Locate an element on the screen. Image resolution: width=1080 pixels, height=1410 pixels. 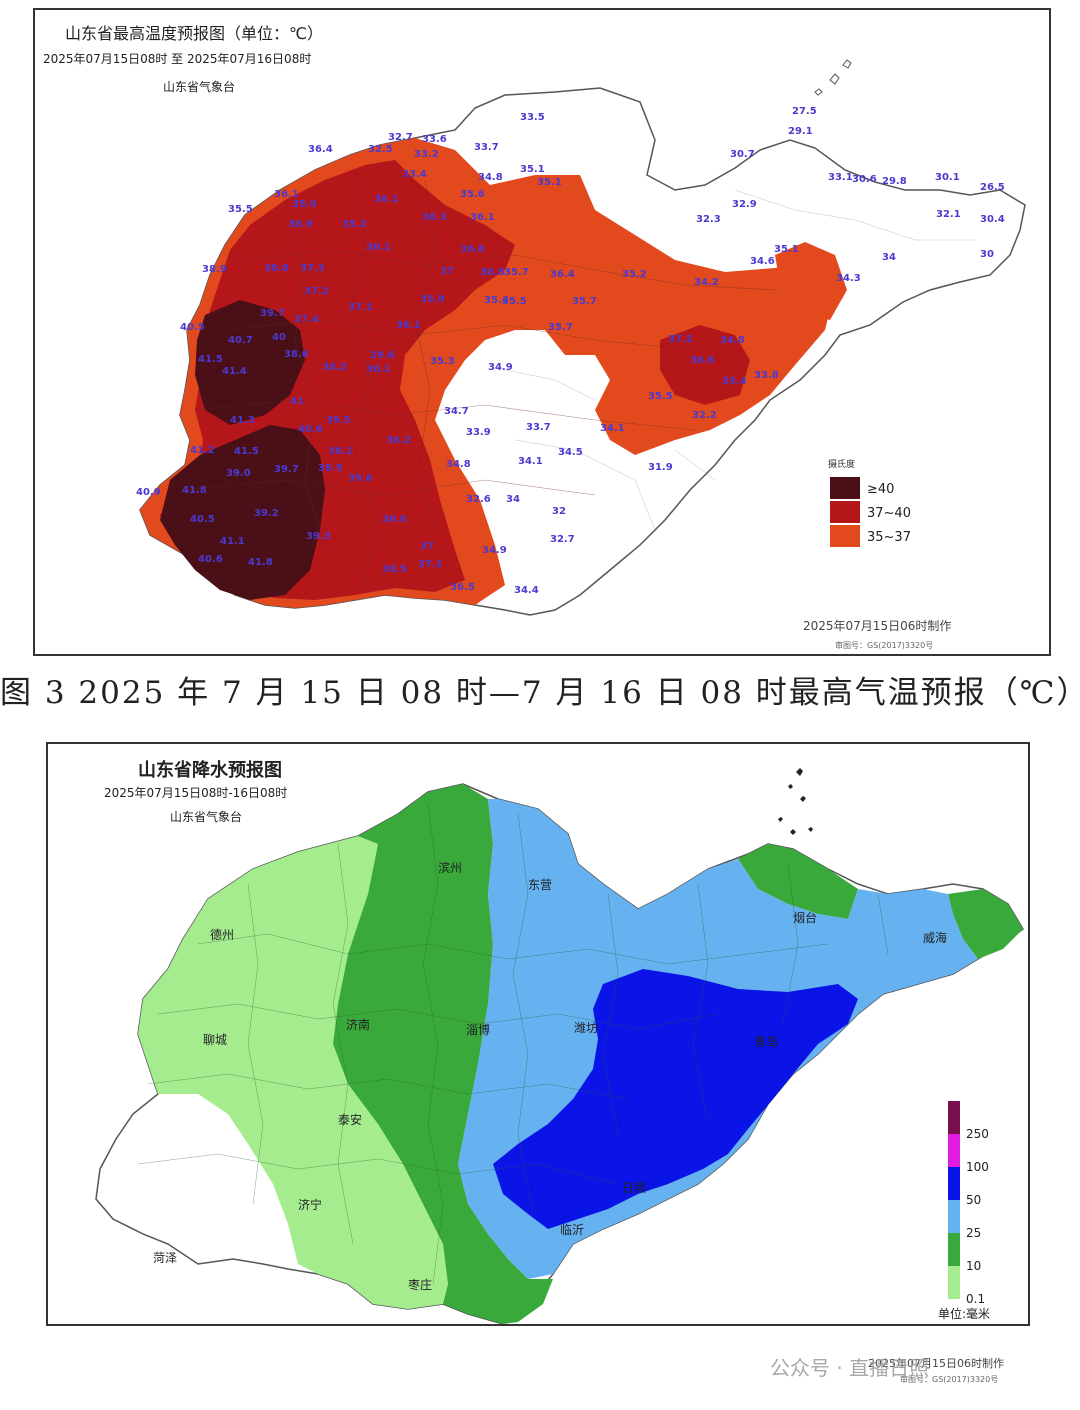
city-label: 临沂 is located at coordinates (572, 1230).